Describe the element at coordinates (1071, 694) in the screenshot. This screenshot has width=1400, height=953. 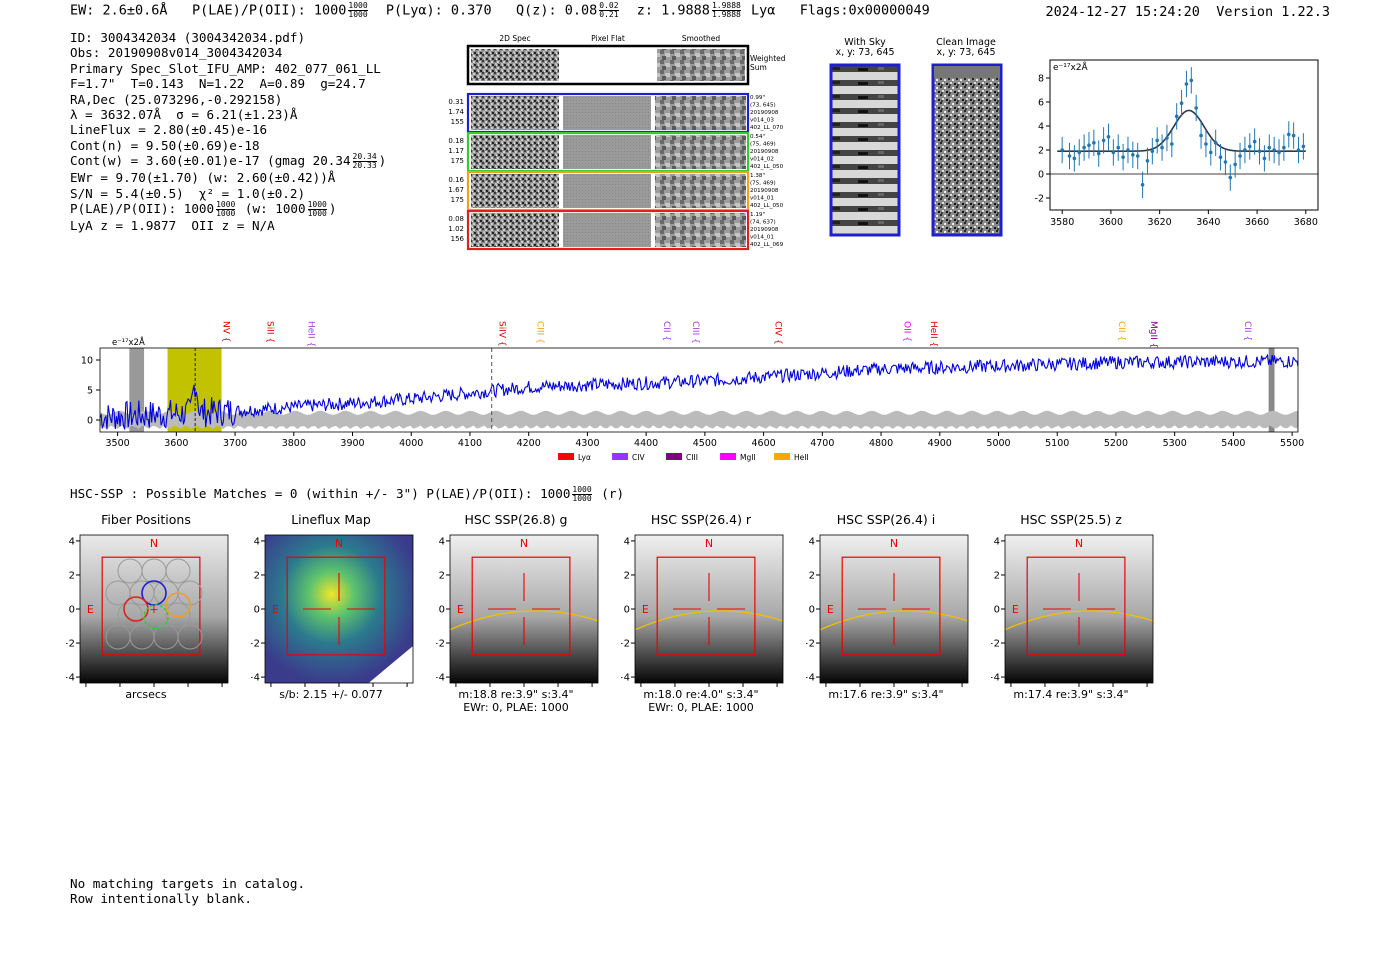
I see `hsc-panel-caption: m:17.4 re:3.9" s:3.4"` at that location.